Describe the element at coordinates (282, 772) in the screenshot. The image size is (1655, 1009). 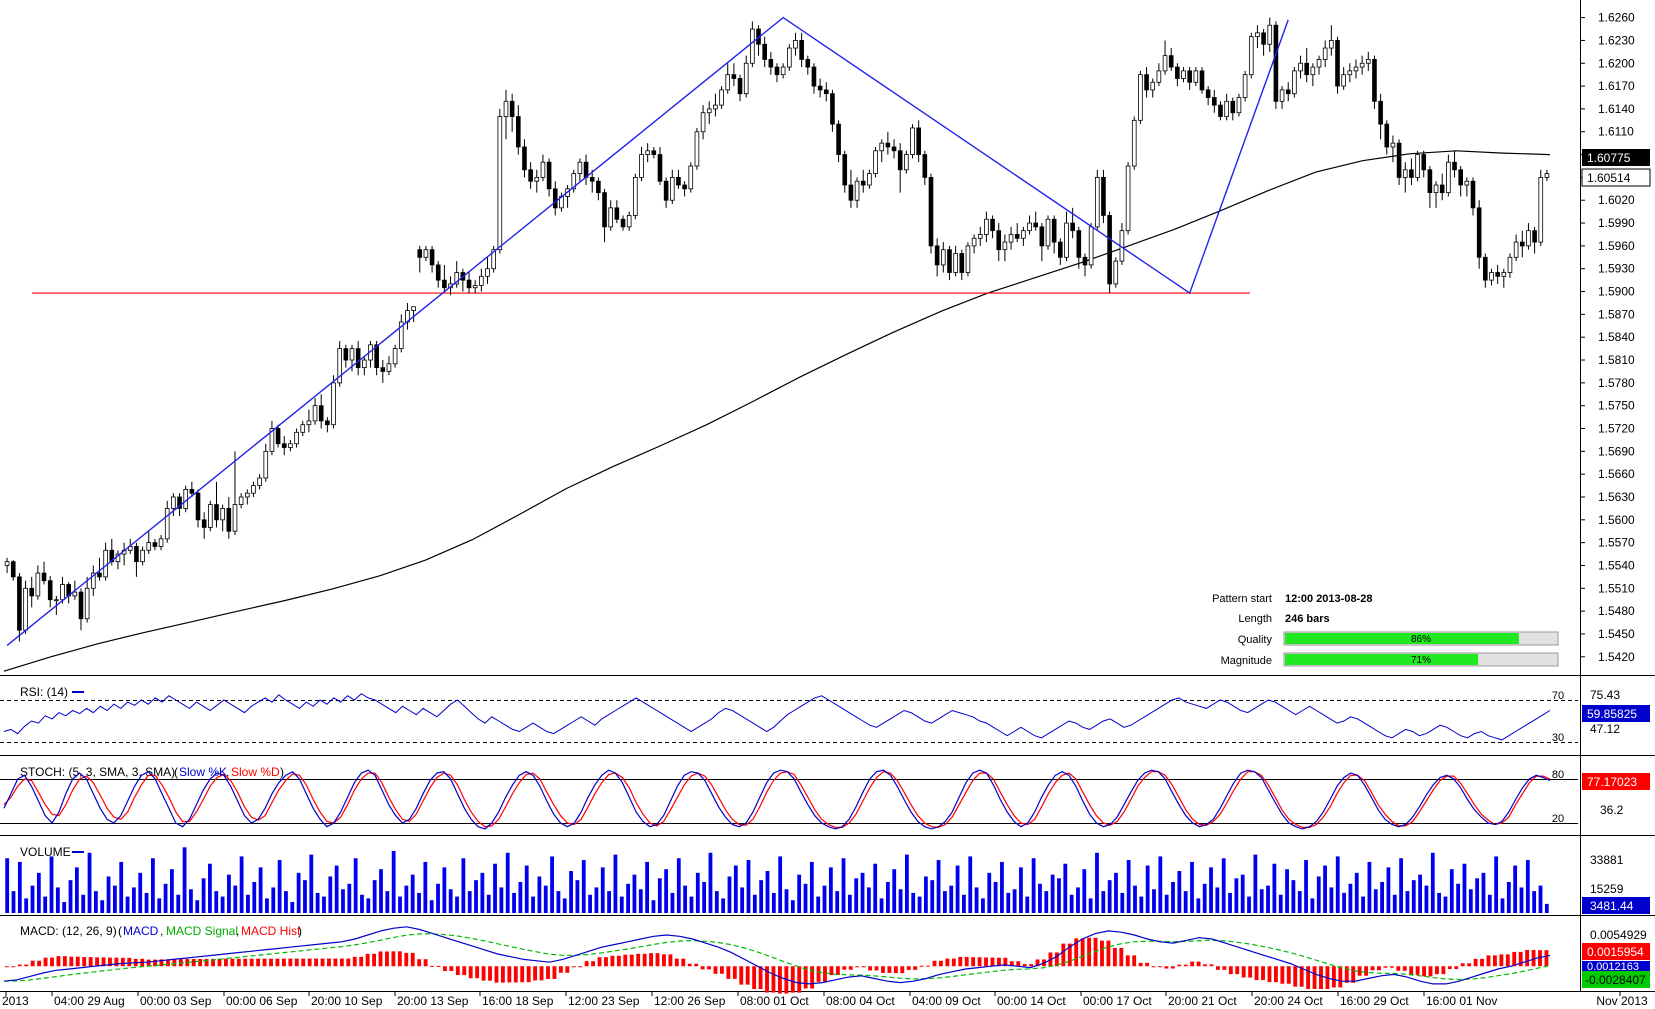
I see `stoch-paren-close: )` at that location.